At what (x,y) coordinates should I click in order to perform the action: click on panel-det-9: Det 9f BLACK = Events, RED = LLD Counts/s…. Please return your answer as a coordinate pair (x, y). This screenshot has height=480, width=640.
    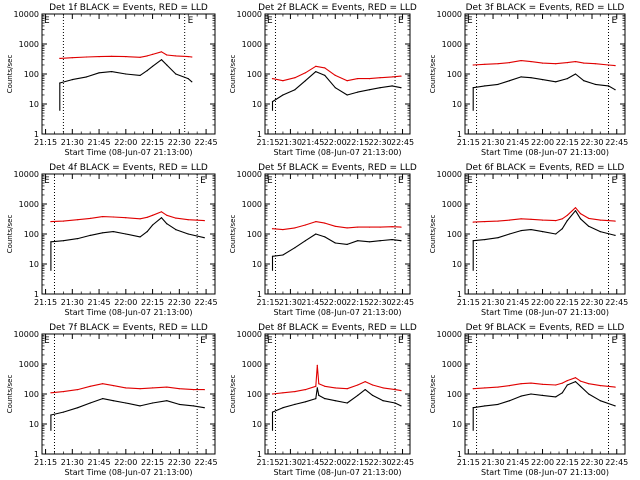
    Looking at the image, I should click on (528, 400).